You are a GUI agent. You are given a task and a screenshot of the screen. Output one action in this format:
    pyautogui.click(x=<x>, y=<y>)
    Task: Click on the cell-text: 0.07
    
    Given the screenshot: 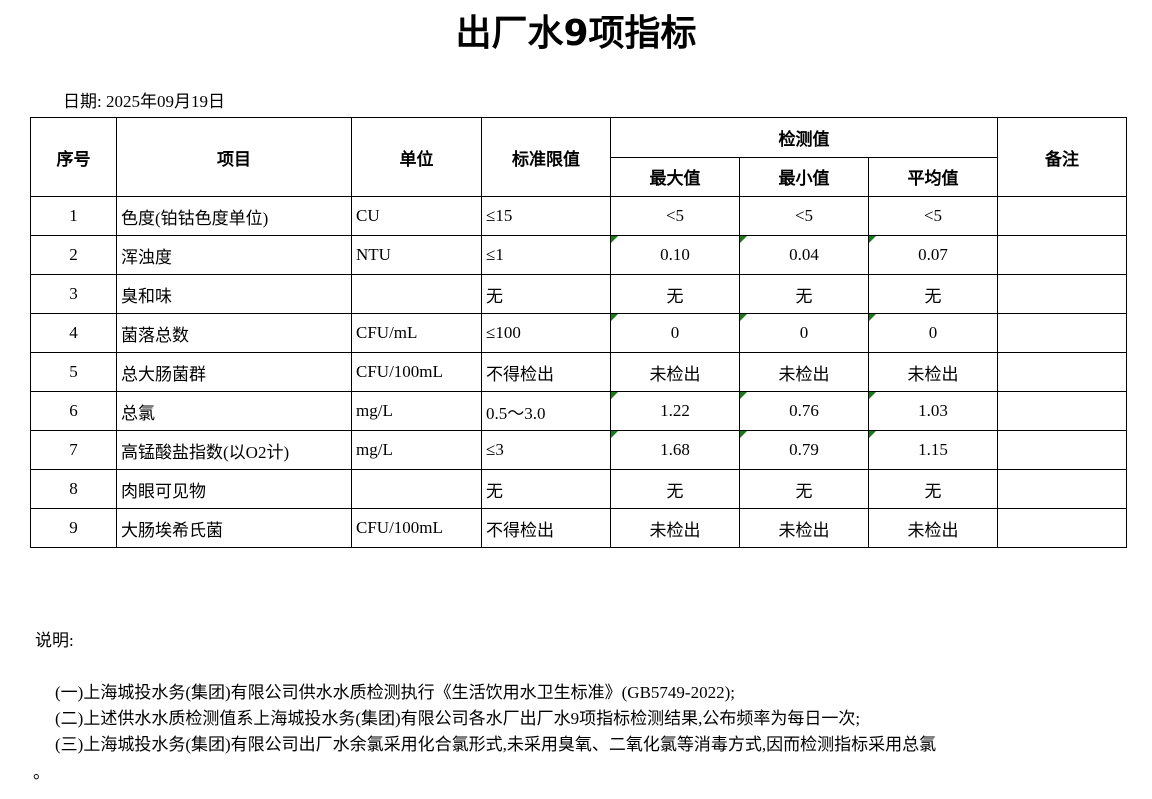 What is the action you would take?
    pyautogui.click(x=933, y=254)
    